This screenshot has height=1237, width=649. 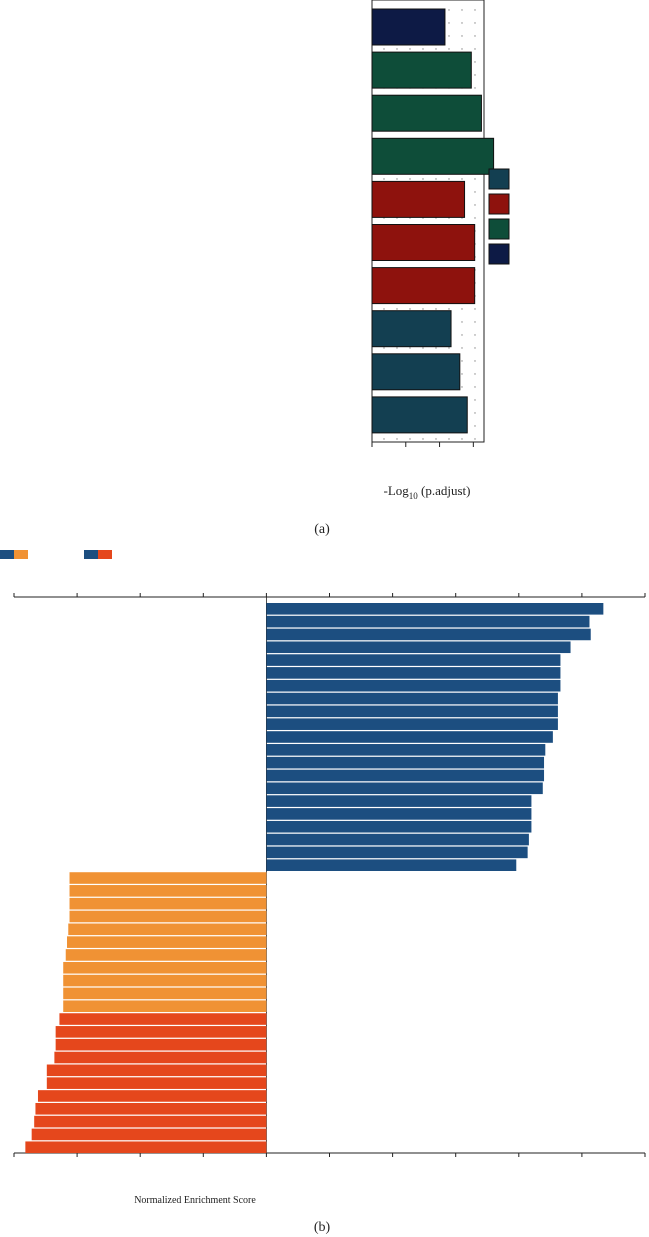 What do you see at coordinates (499, 179) in the screenshot?
I see `legend-swatch-bp` at bounding box center [499, 179].